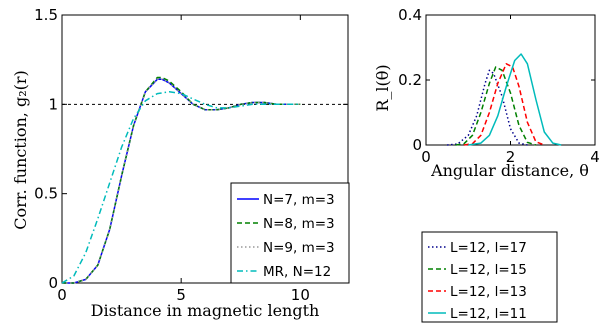  Describe the element at coordinates (488, 248) in the screenshot. I see `right-legend-label: L=12, l=17` at that location.